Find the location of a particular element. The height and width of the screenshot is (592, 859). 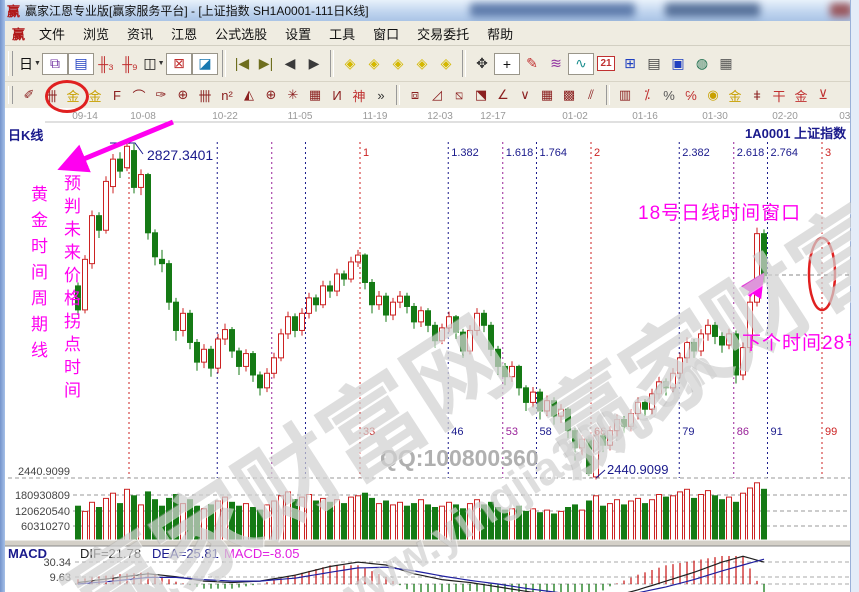

grid2-icon: ▦ is located at coordinates (547, 95).